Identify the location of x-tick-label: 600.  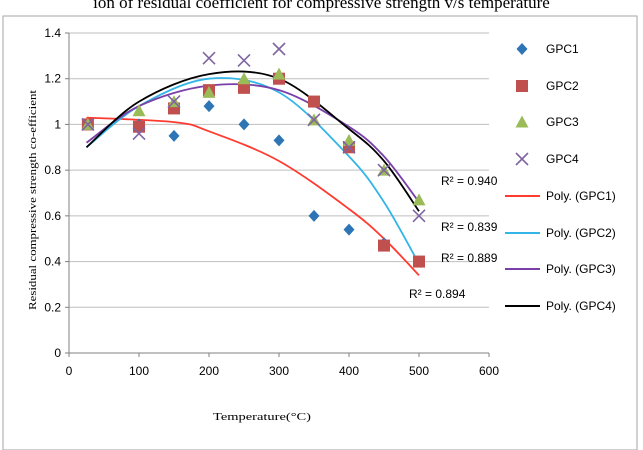
(489, 371).